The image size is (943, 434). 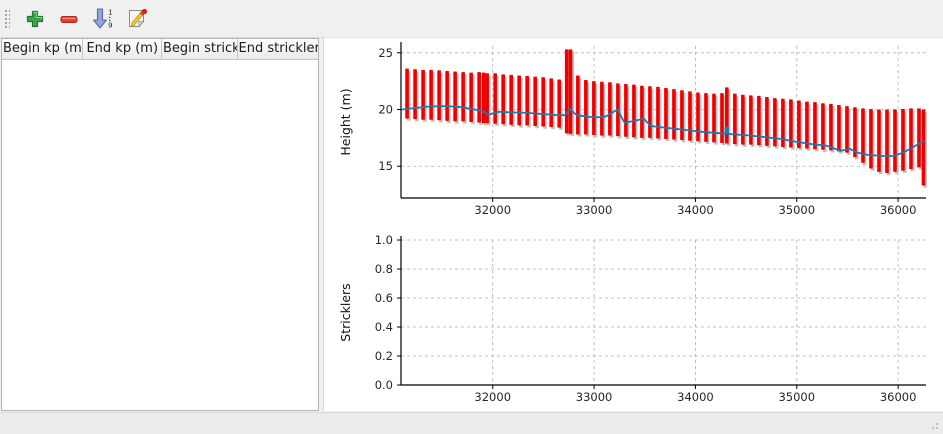 I want to click on toolbar-drag-handle, so click(x=7, y=18).